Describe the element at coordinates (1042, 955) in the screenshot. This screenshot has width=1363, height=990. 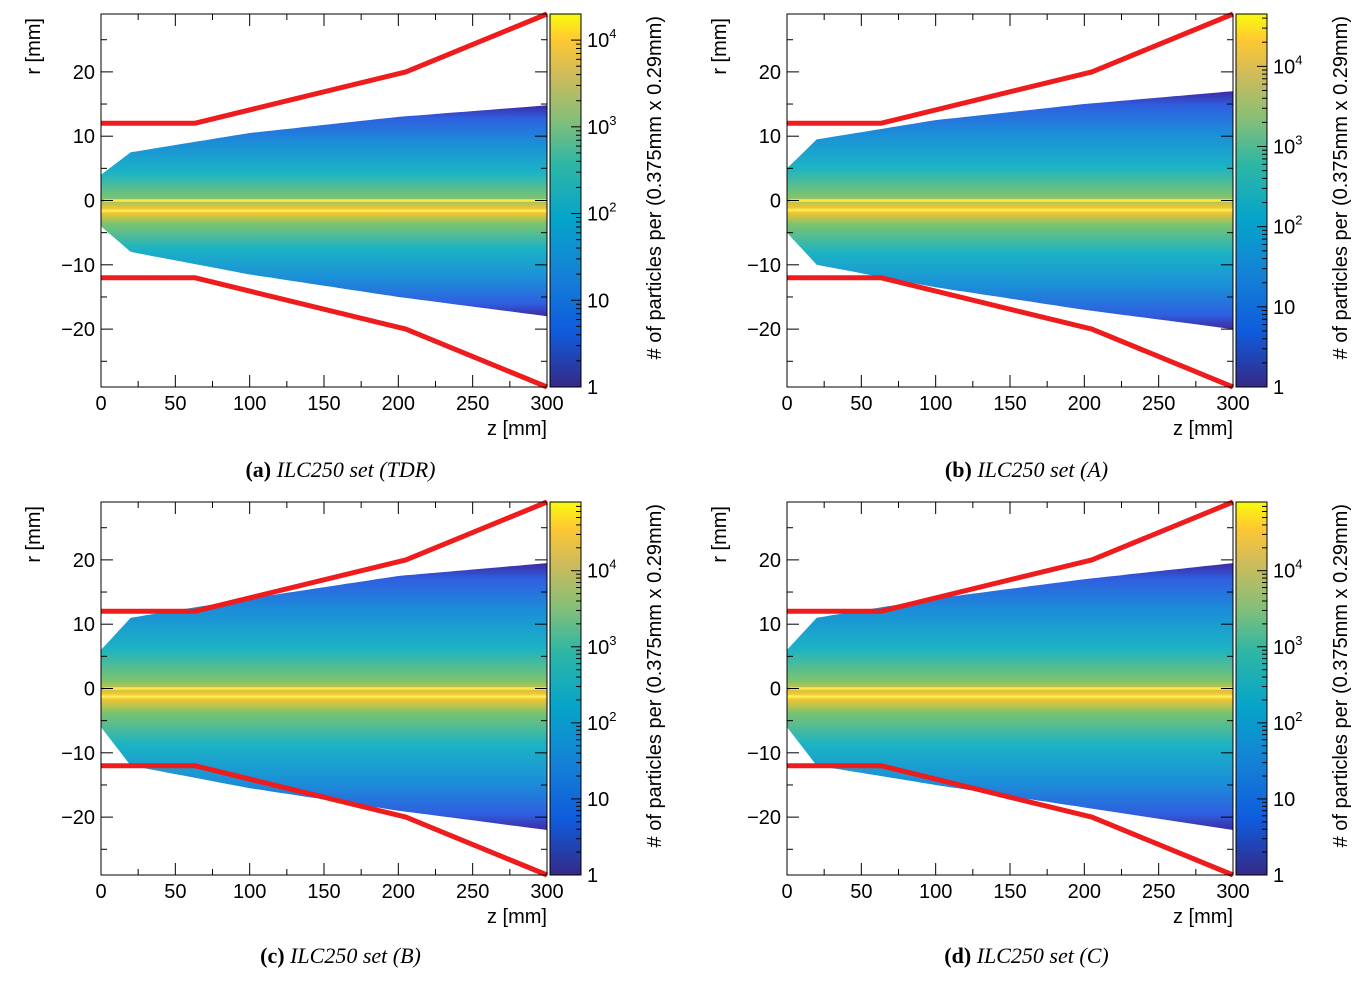
I see `caption-d-text: ILC250 set (C)` at that location.